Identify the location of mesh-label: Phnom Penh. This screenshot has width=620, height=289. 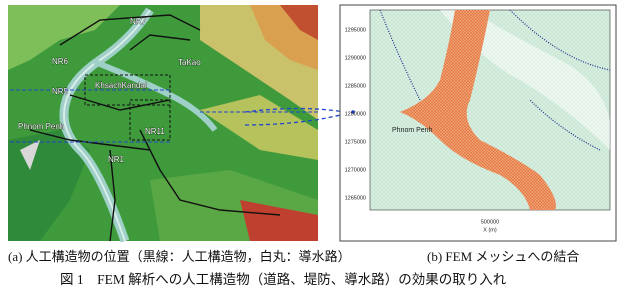
(412, 130).